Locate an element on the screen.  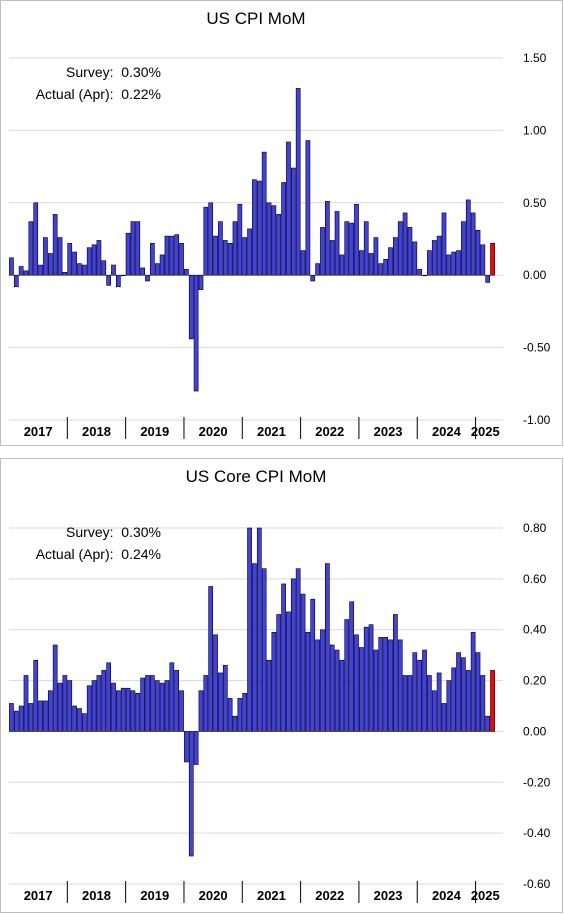
y-tick-label: 0.50 is located at coordinates (535, 203).